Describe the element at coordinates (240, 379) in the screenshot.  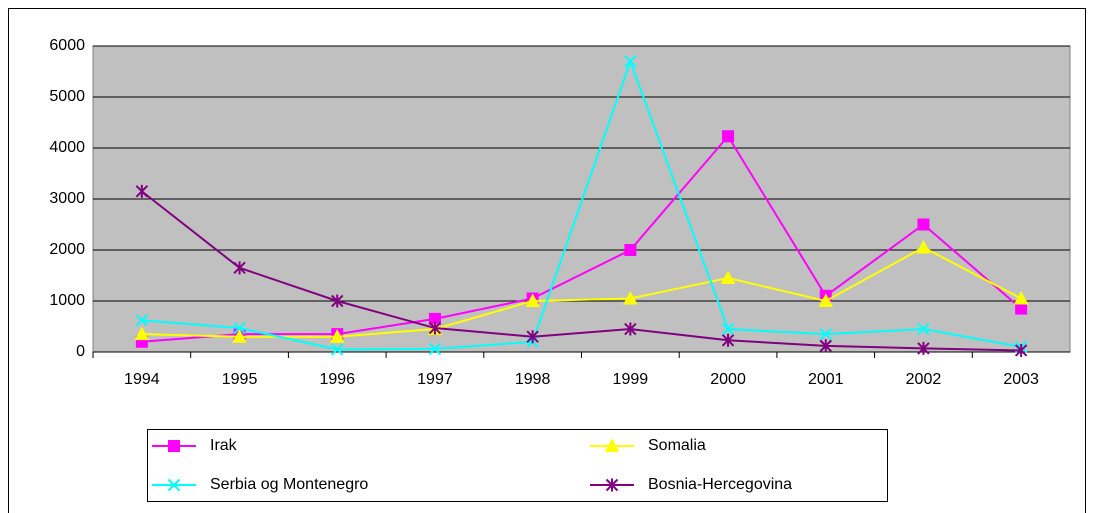
I see `x-tick-label: 1995` at that location.